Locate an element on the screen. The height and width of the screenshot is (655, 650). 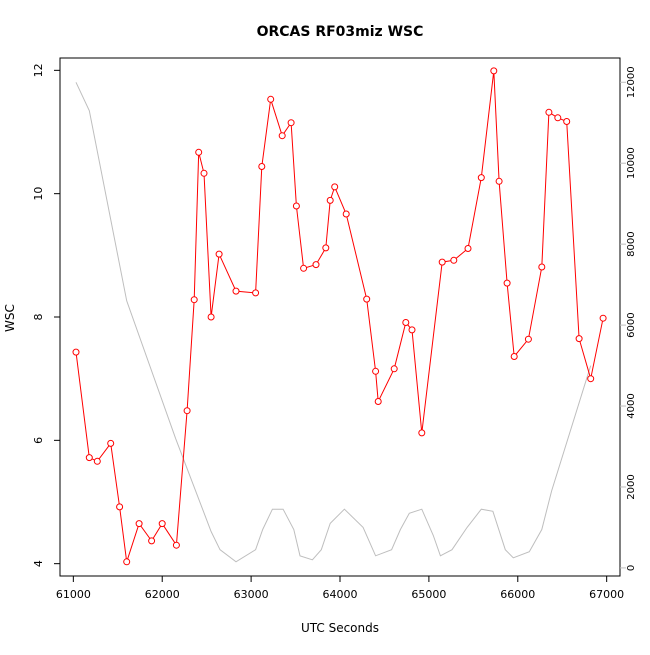
y-tick-label: 4 is located at coordinates (38, 563).